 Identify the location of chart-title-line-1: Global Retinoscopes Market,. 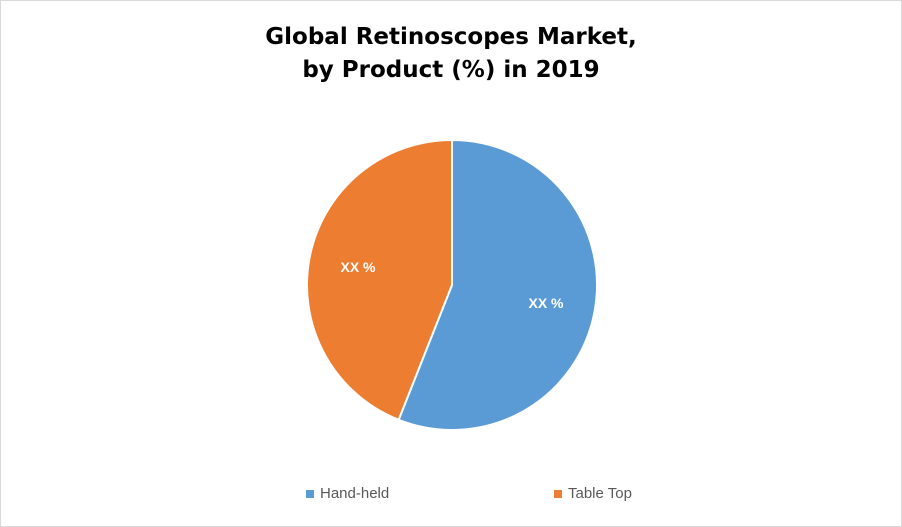
(451, 37).